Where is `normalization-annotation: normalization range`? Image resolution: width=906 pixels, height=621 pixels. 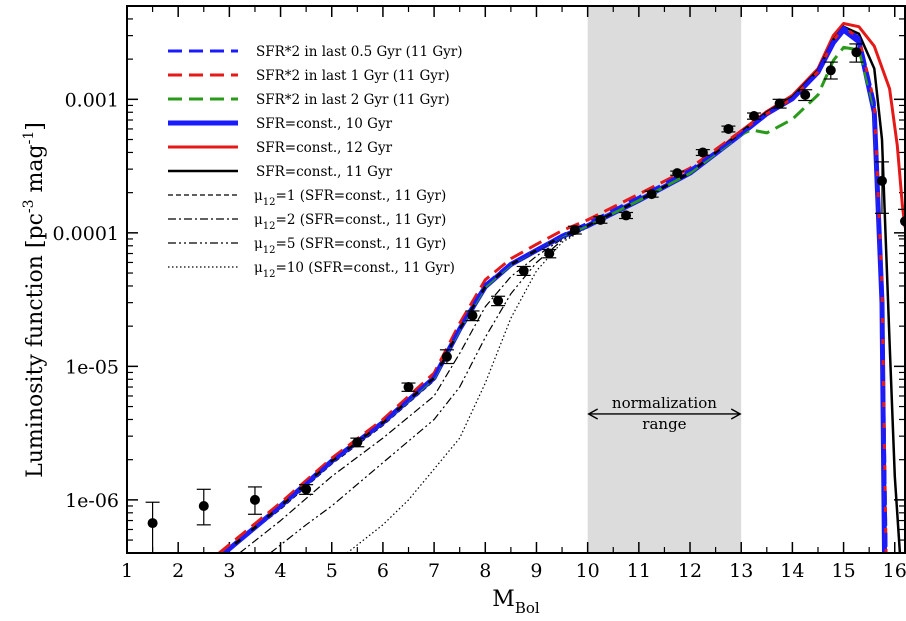 normalization-annotation: normalization range is located at coordinates (664, 413).